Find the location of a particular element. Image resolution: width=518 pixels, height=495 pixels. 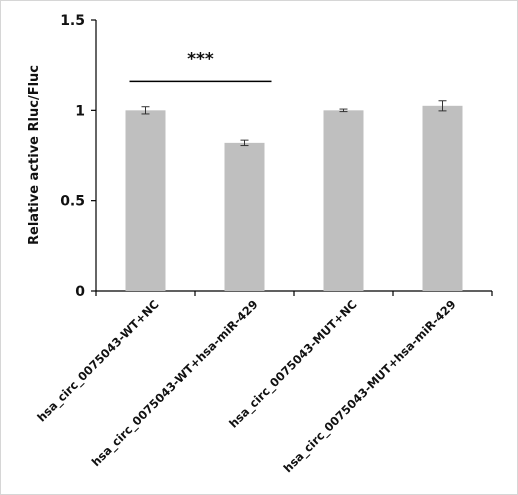

y-tick-label: 0 is located at coordinates (80, 292).